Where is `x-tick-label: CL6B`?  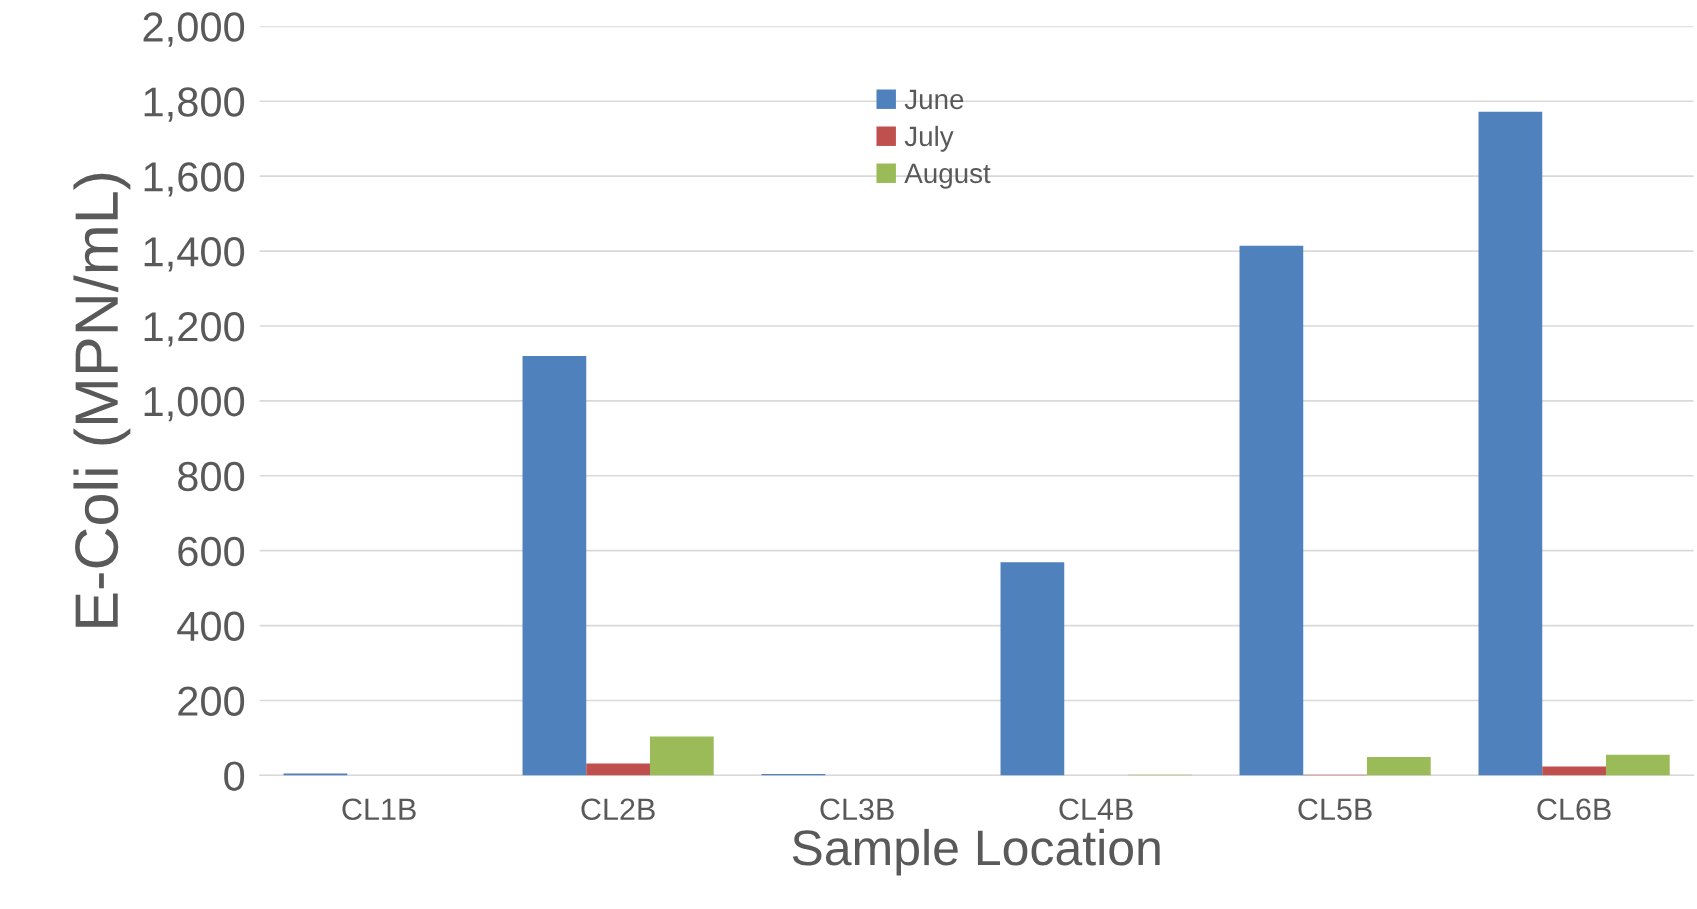 x-tick-label: CL6B is located at coordinates (1574, 809).